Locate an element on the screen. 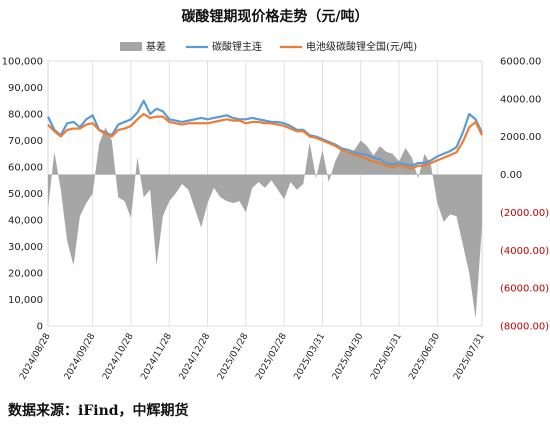  x-tick-label: 2024/08/28 is located at coordinates (35, 357).